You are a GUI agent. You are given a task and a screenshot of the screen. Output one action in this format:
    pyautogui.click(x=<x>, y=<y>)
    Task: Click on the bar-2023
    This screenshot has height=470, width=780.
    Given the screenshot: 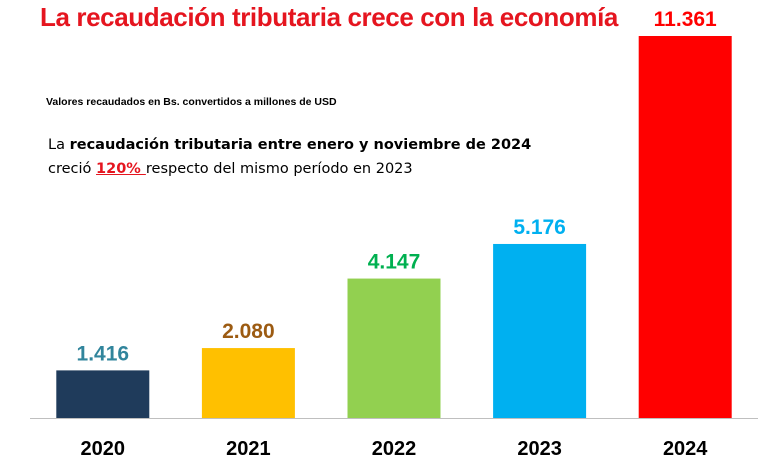 What is the action you would take?
    pyautogui.click(x=540, y=330)
    